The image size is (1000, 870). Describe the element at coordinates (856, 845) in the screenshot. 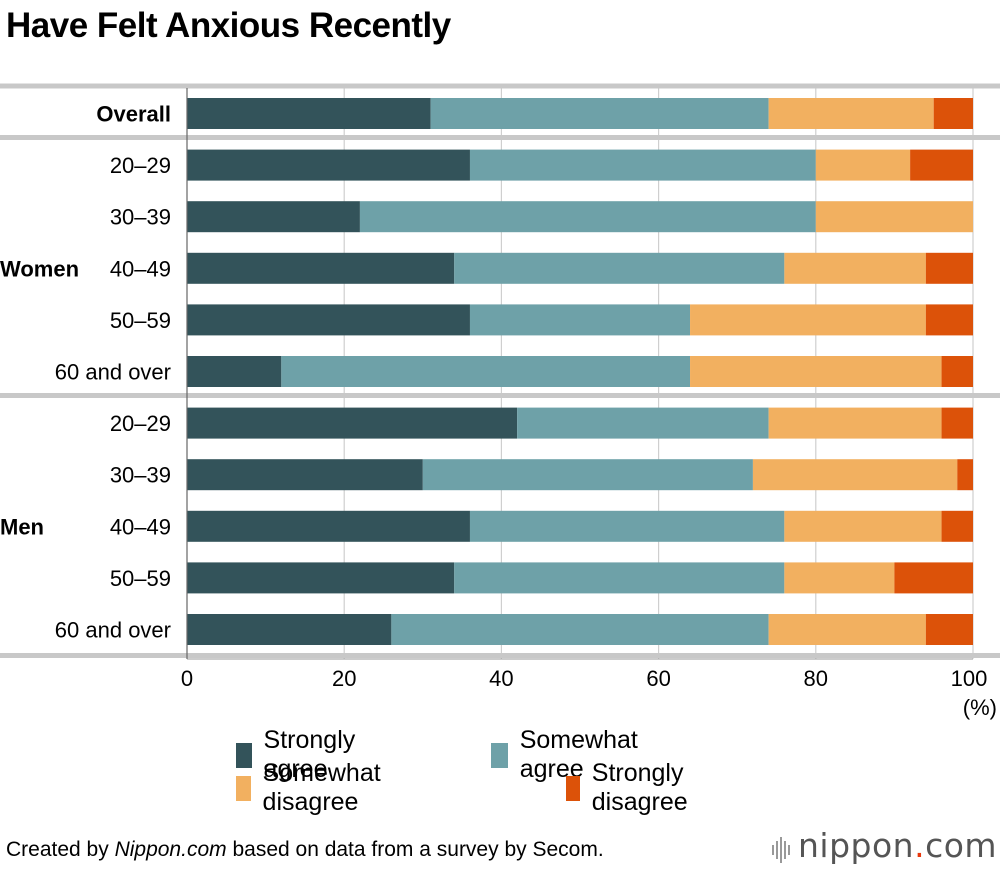

I see `brand-name: nippon` at that location.